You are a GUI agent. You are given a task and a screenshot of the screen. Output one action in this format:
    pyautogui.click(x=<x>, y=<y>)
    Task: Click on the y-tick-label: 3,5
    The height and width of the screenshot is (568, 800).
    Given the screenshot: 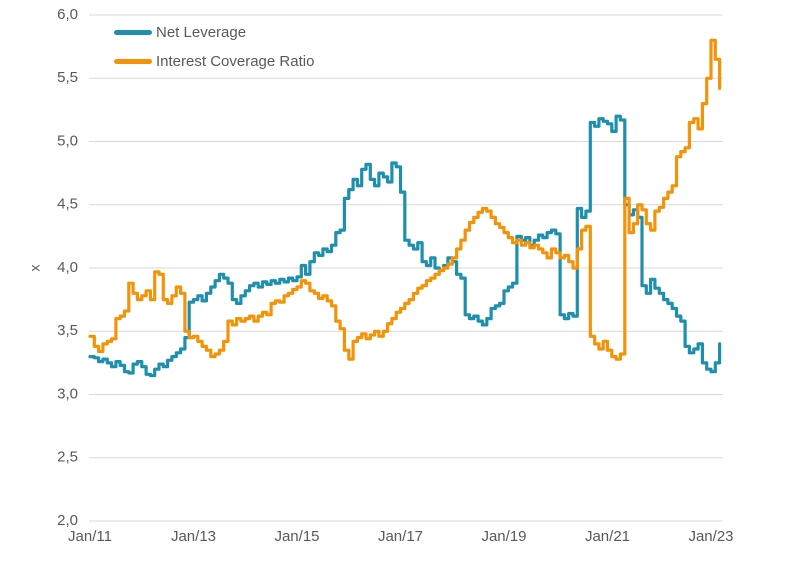 What is the action you would take?
    pyautogui.click(x=67, y=330)
    